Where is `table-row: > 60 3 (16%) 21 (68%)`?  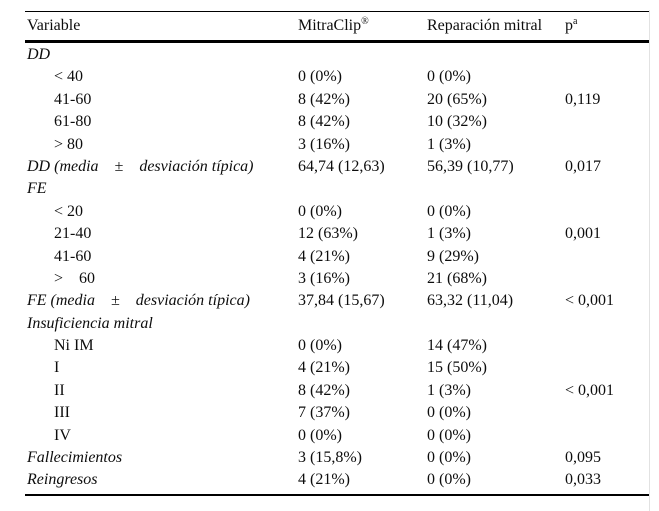 table-row: > 60 3 (16%) 21 (68%) is located at coordinates (337, 279).